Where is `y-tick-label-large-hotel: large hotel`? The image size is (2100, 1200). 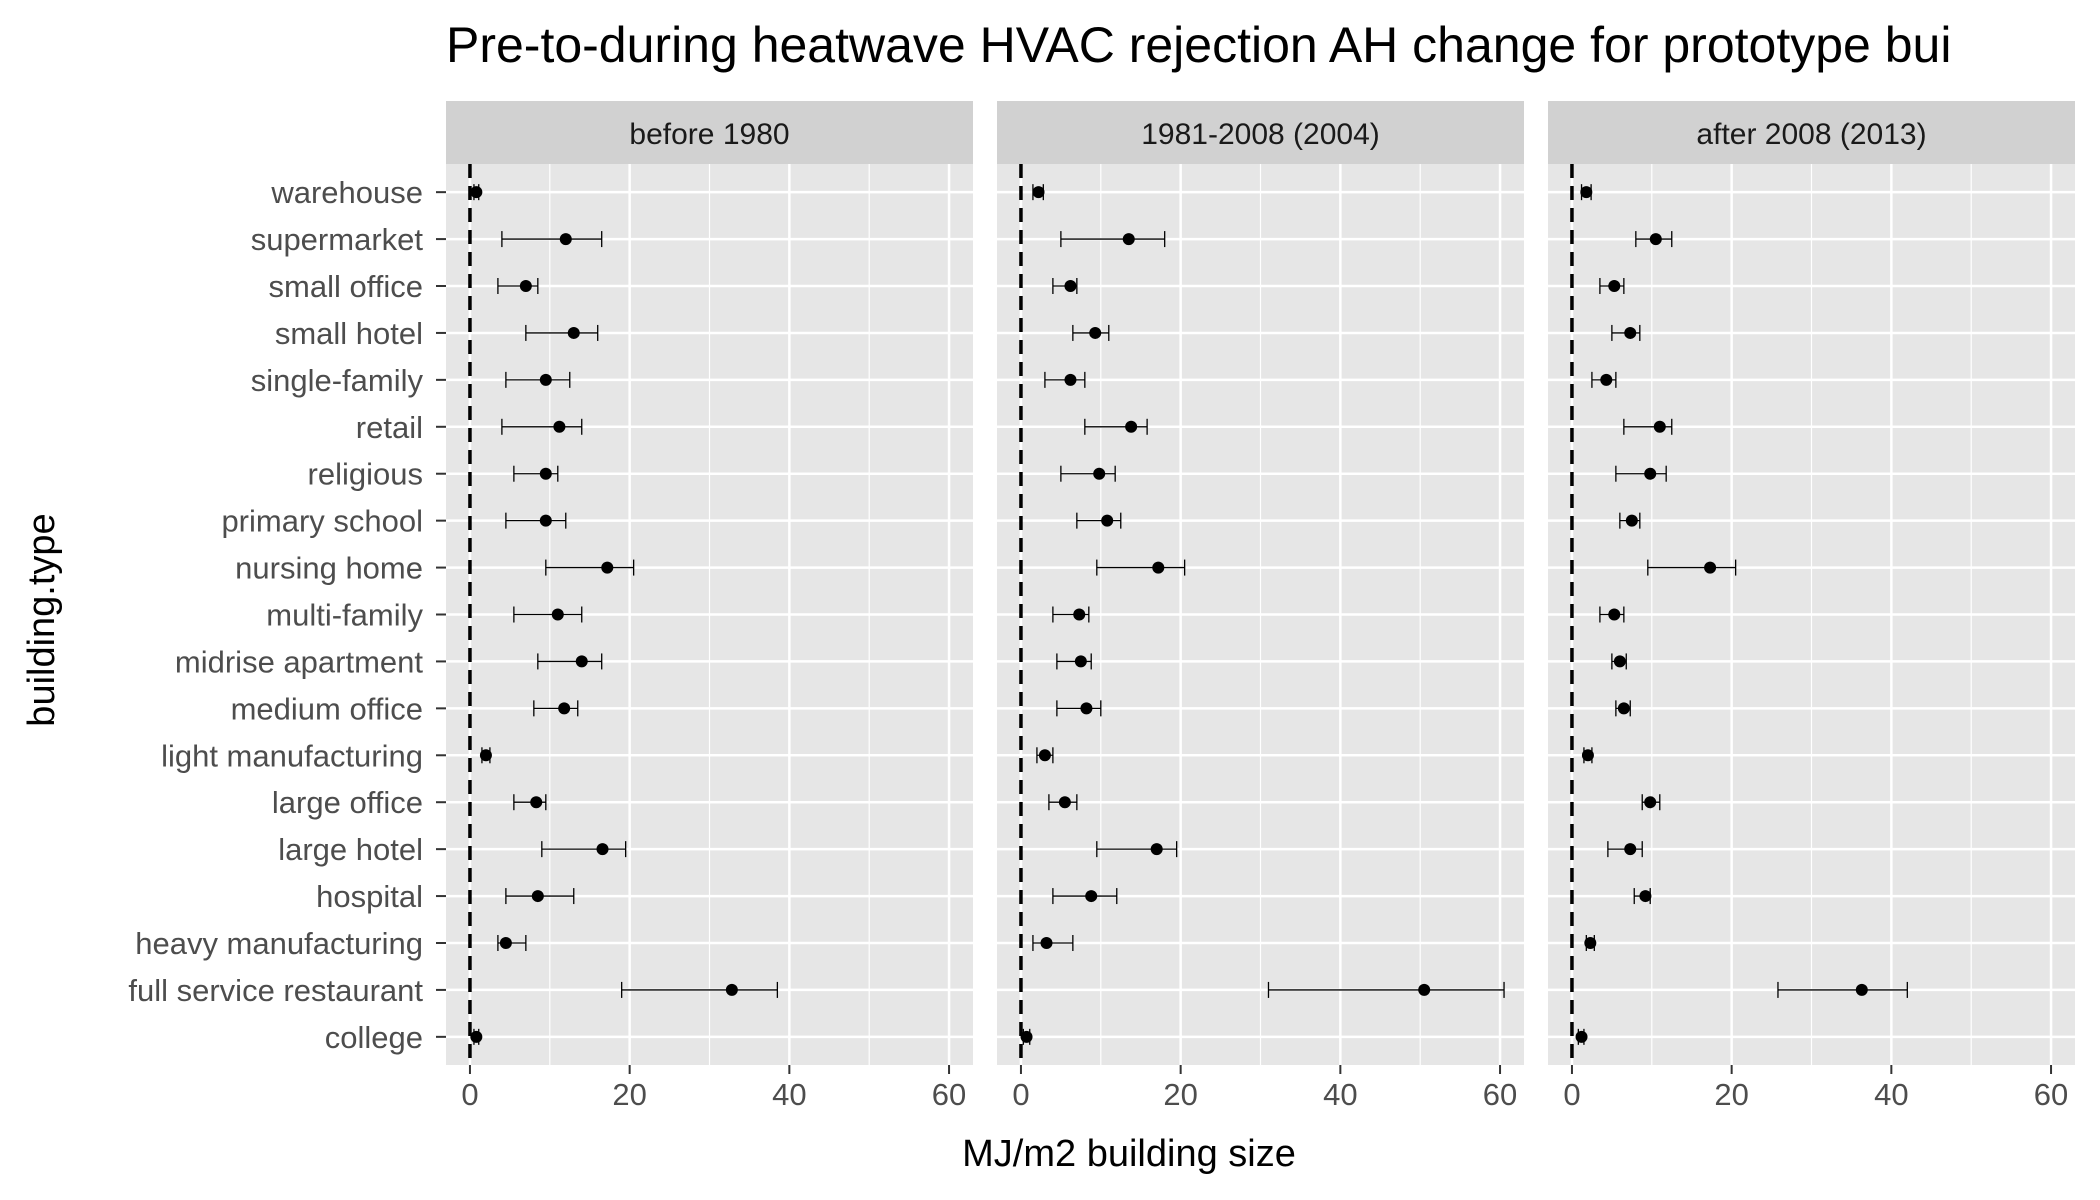 y-tick-label-large-hotel: large hotel is located at coordinates (350, 849).